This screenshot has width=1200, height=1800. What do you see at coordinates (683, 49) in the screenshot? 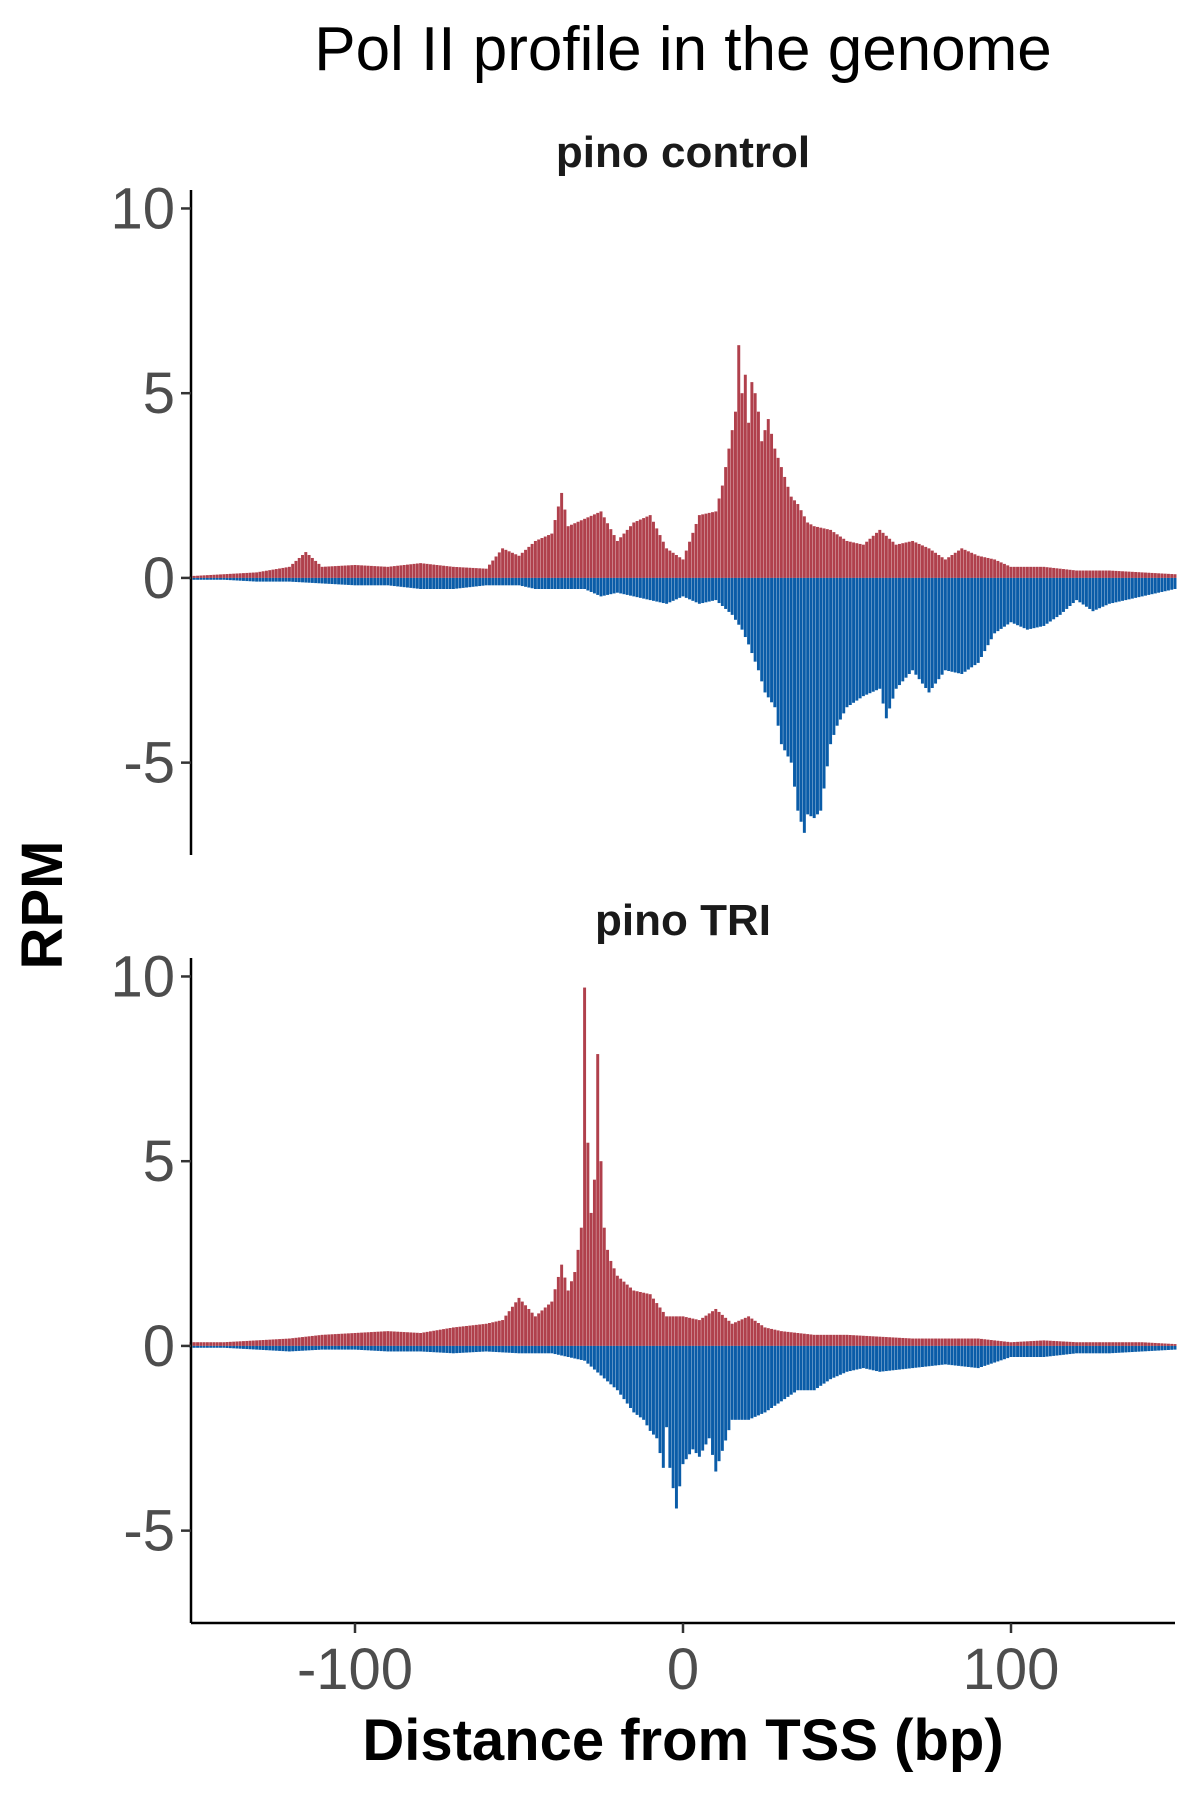
I see `chart-title: Pol II profile in the genome` at bounding box center [683, 49].